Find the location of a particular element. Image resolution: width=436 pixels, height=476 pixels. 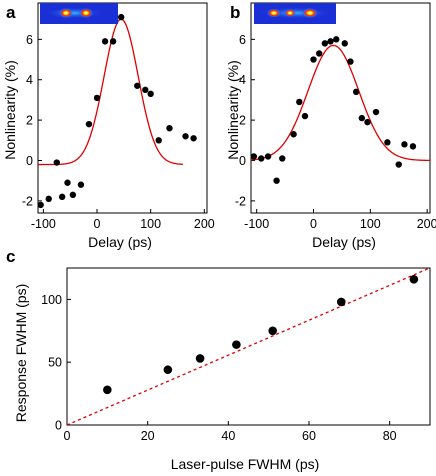

x-tick-label-c: 80 is located at coordinates (390, 436).